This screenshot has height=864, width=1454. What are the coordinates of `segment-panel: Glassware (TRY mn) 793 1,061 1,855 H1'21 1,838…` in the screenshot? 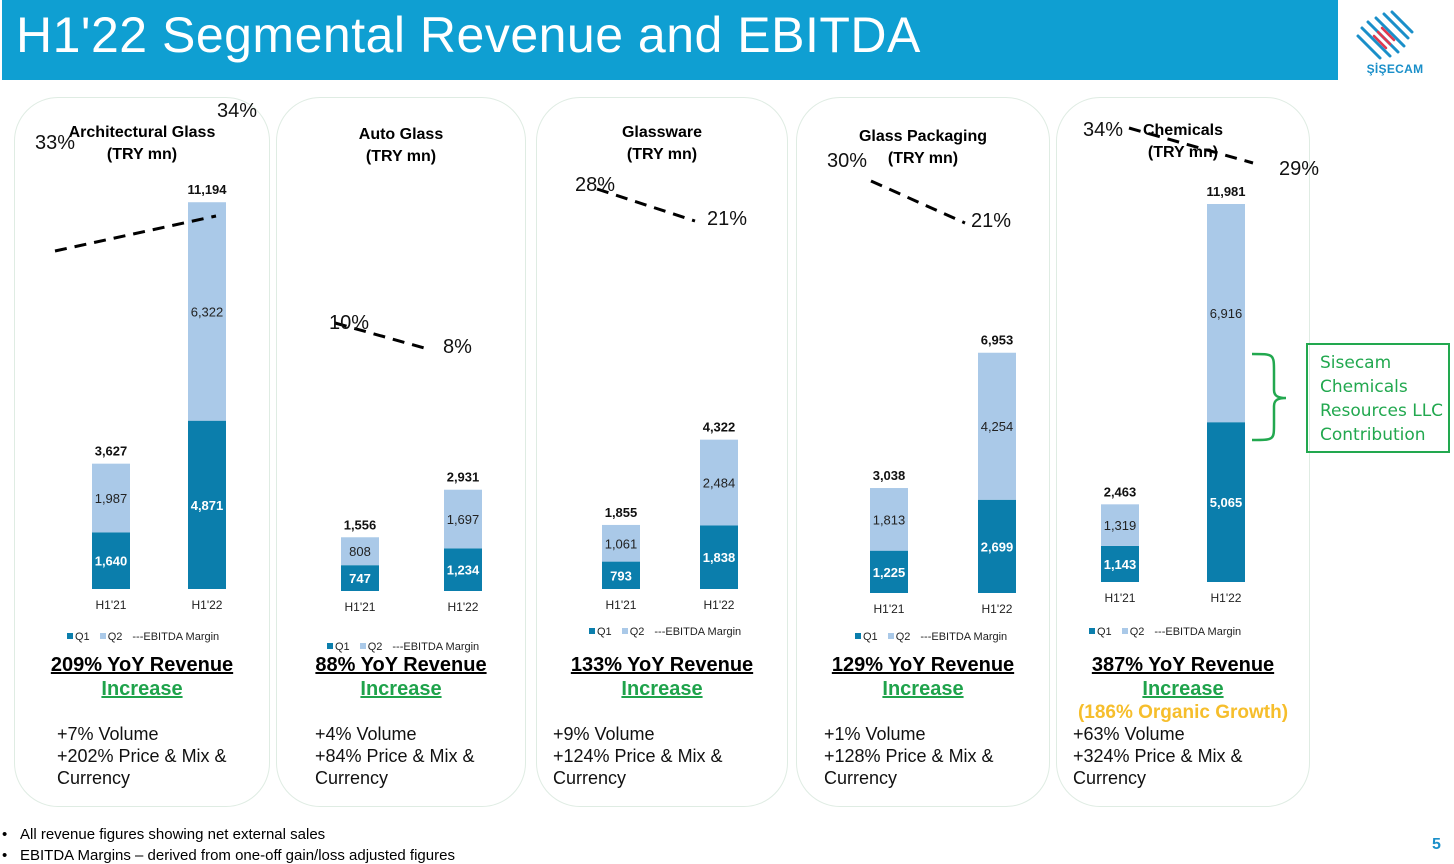 It's located at (662, 452).